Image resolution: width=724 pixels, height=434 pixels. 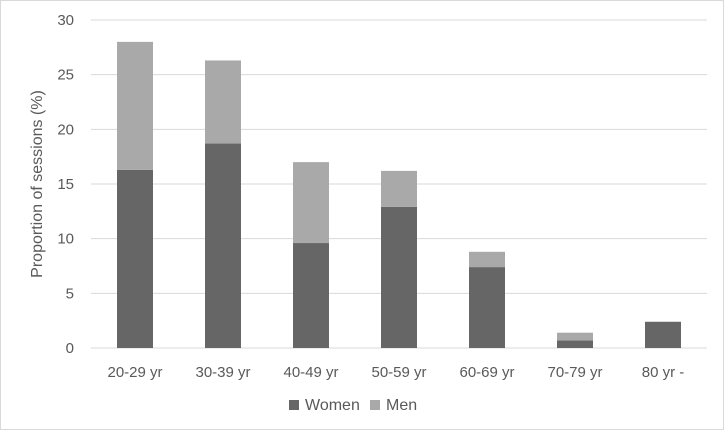 I want to click on legend-label-men: Men, so click(x=401, y=405).